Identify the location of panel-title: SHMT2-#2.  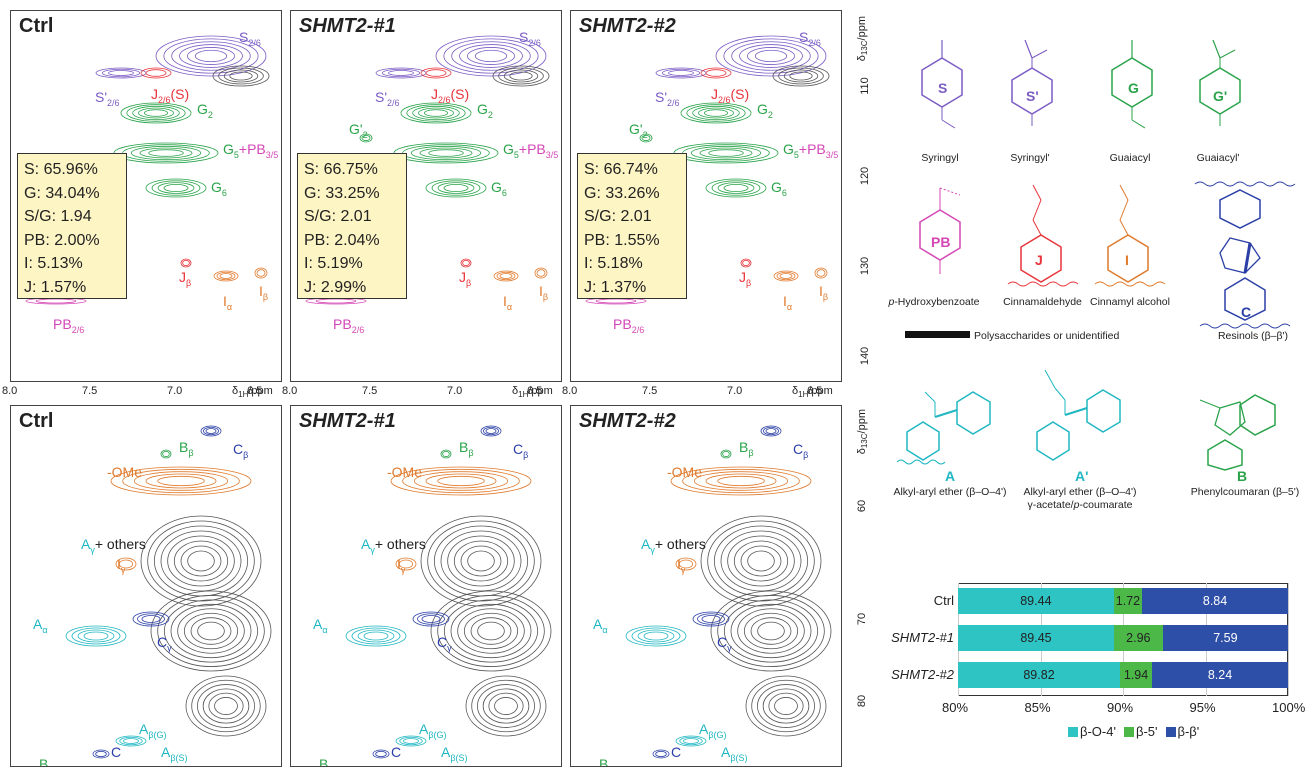
(627, 421).